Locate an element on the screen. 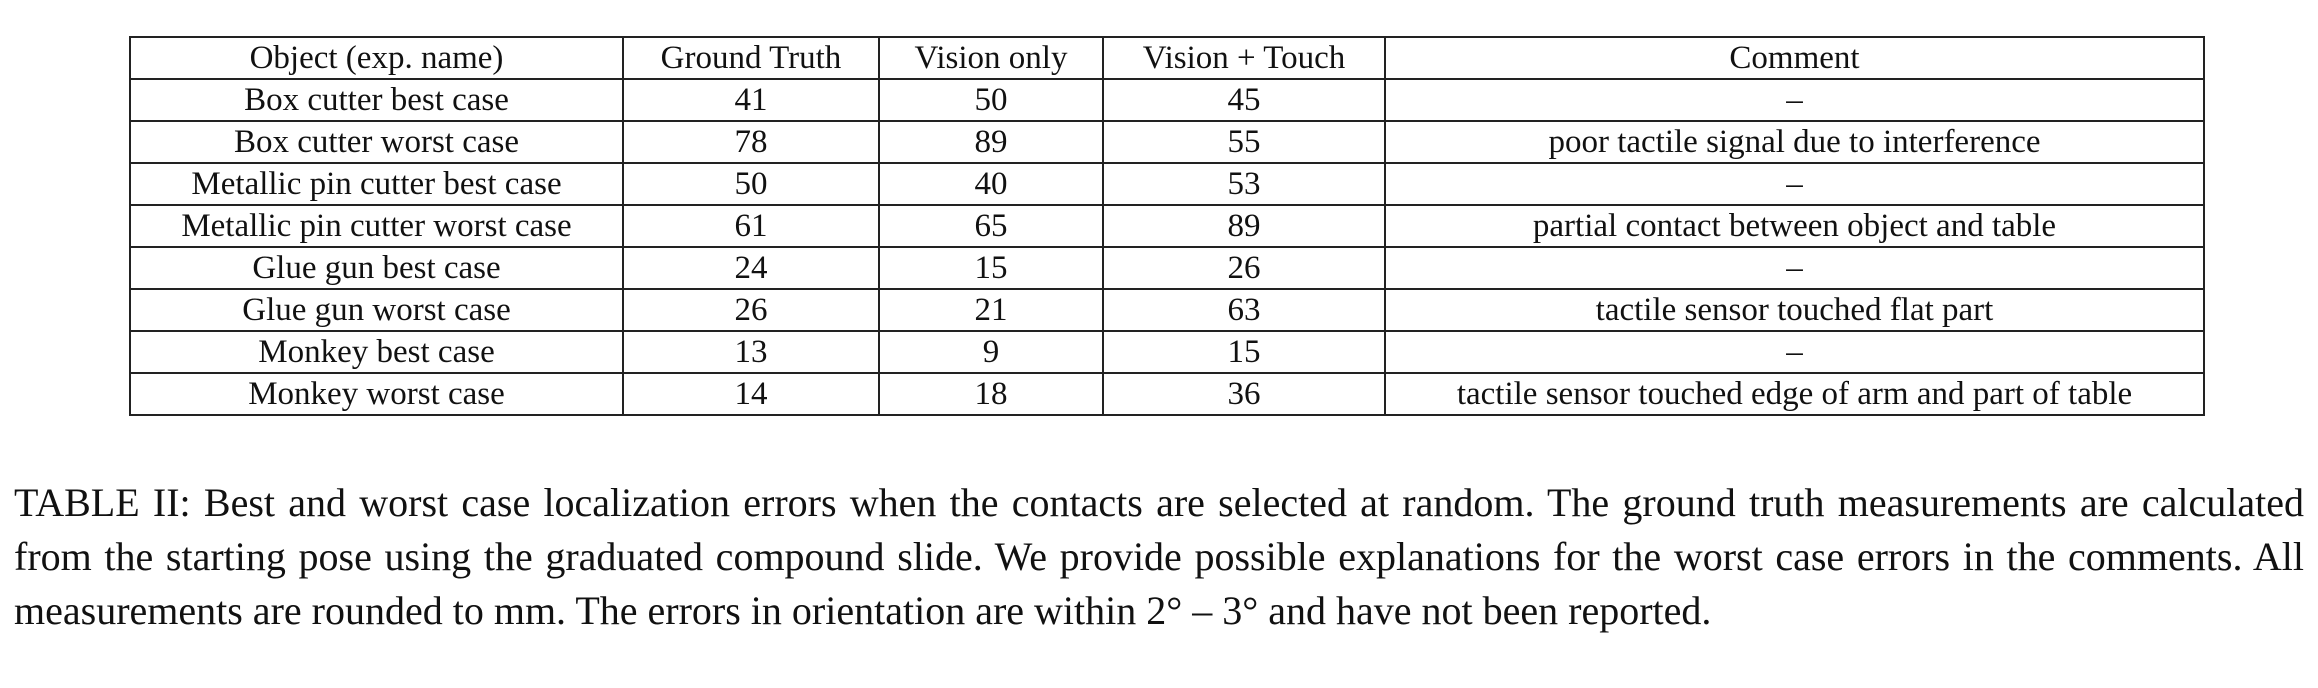 The width and height of the screenshot is (2318, 688). cell-vision-touch: 63 is located at coordinates (1244, 310).